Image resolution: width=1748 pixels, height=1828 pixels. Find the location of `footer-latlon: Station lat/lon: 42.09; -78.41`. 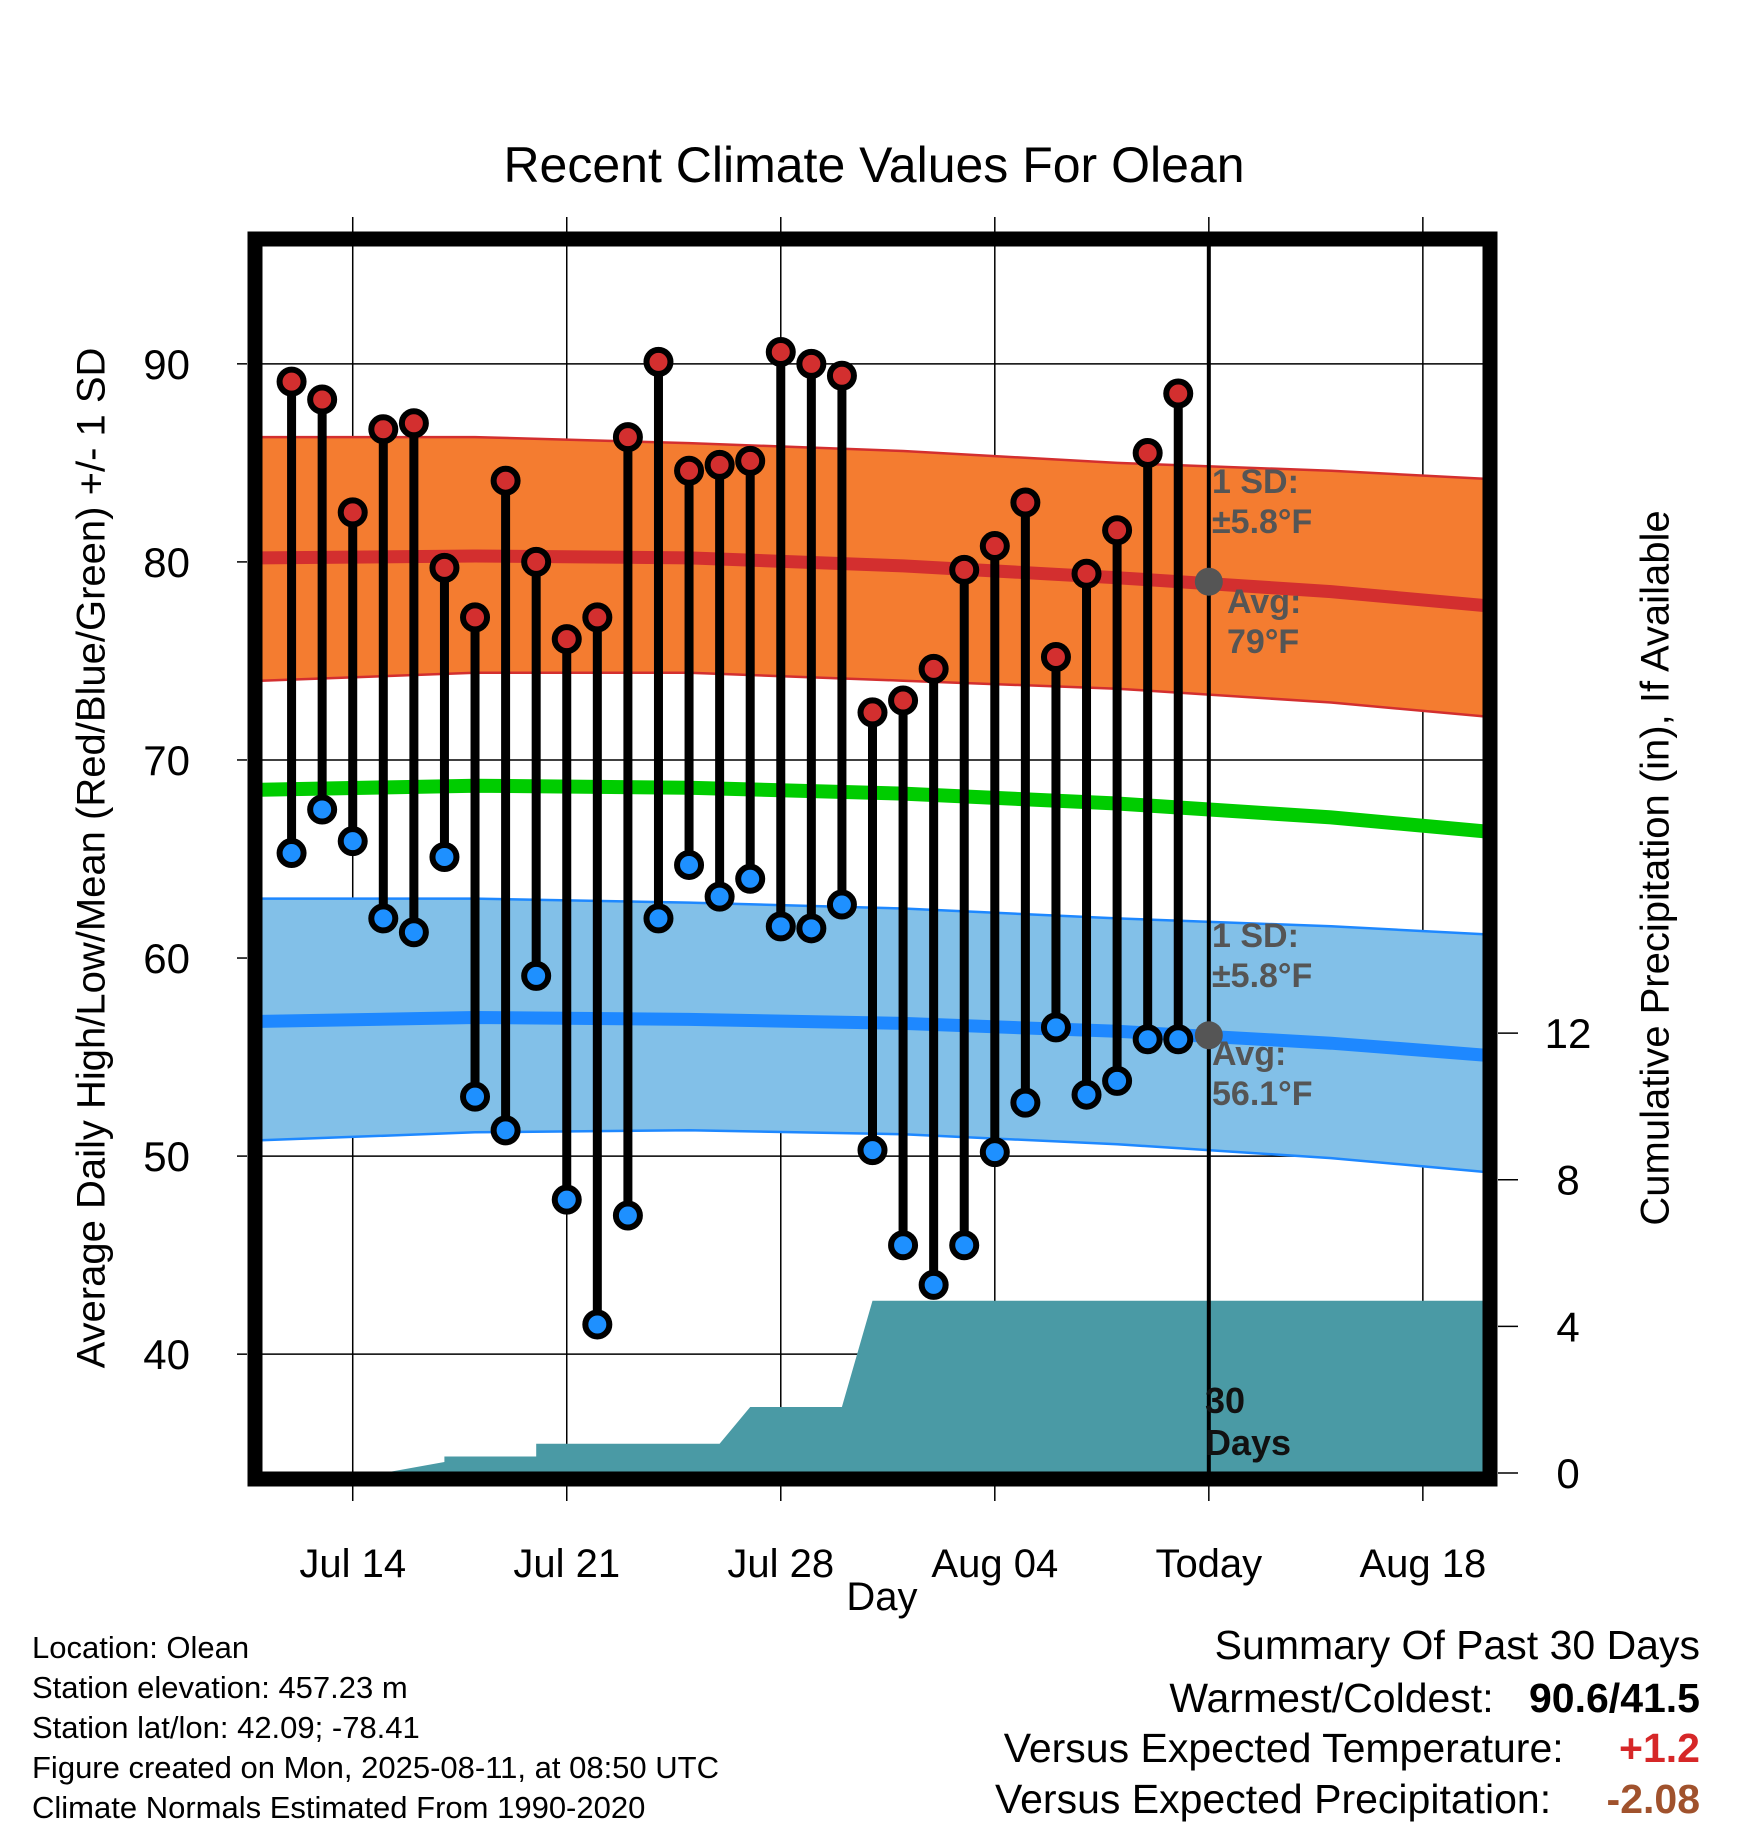

footer-latlon: Station lat/lon: 42.09; -78.41 is located at coordinates (226, 1727).